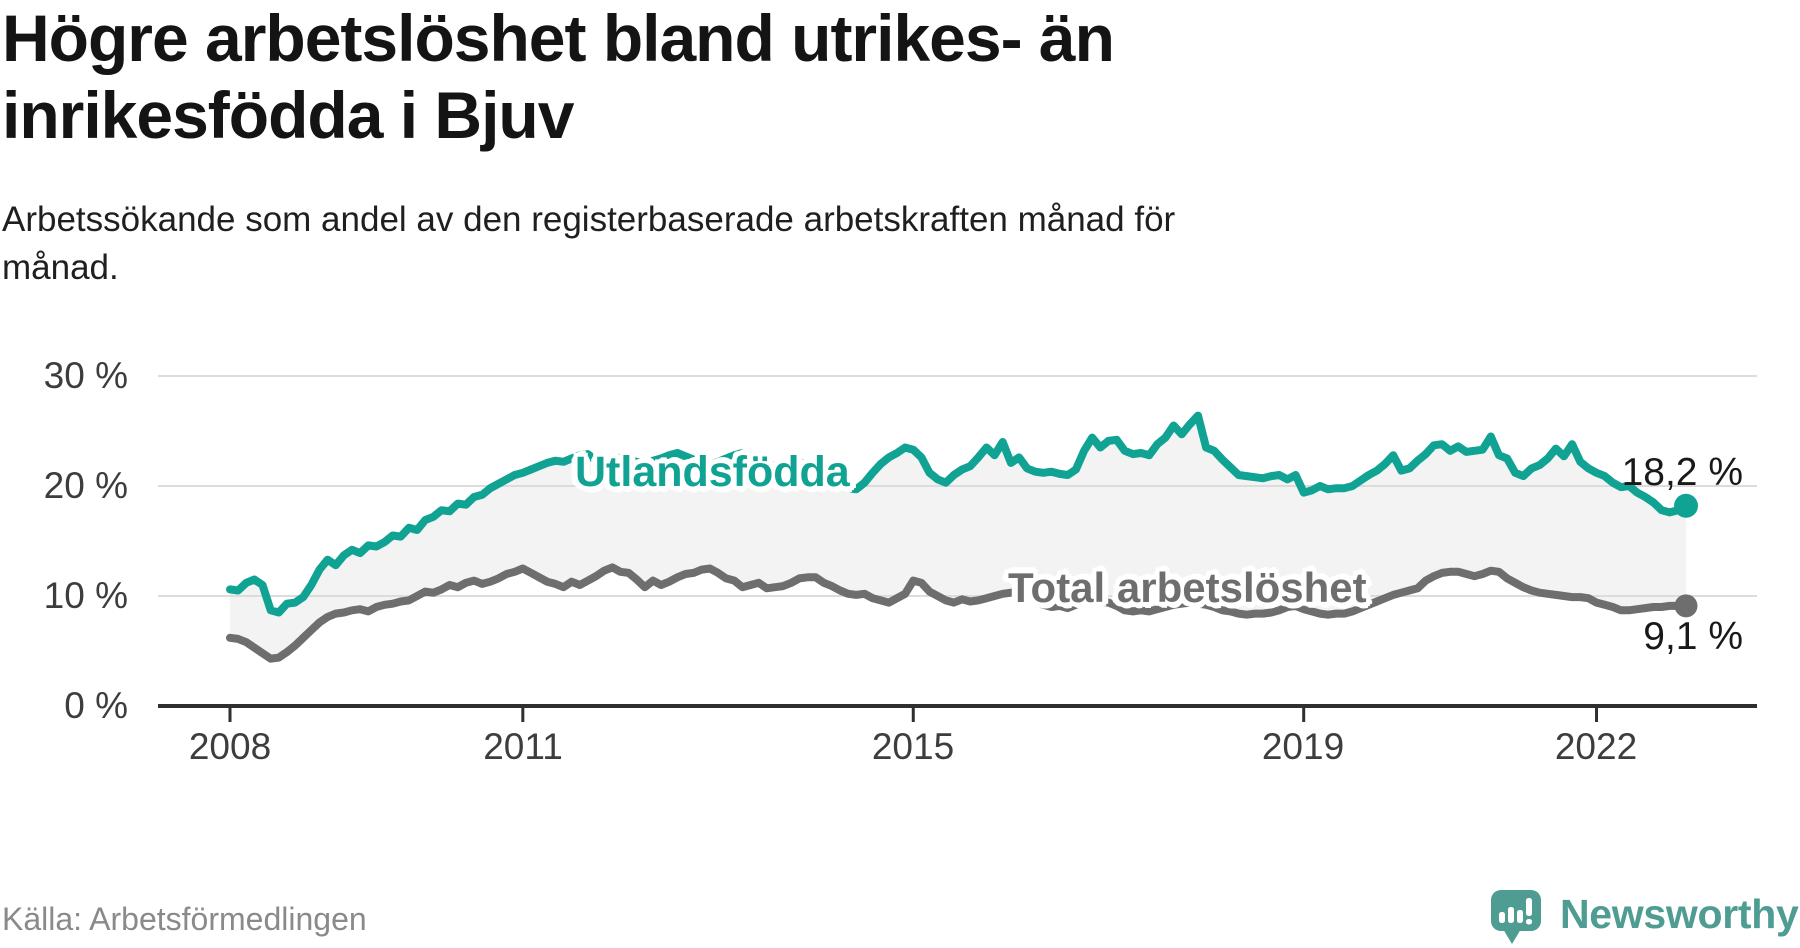 This screenshot has height=948, width=1800. I want to click on y-tick-label-20: 20 %, so click(85, 485).